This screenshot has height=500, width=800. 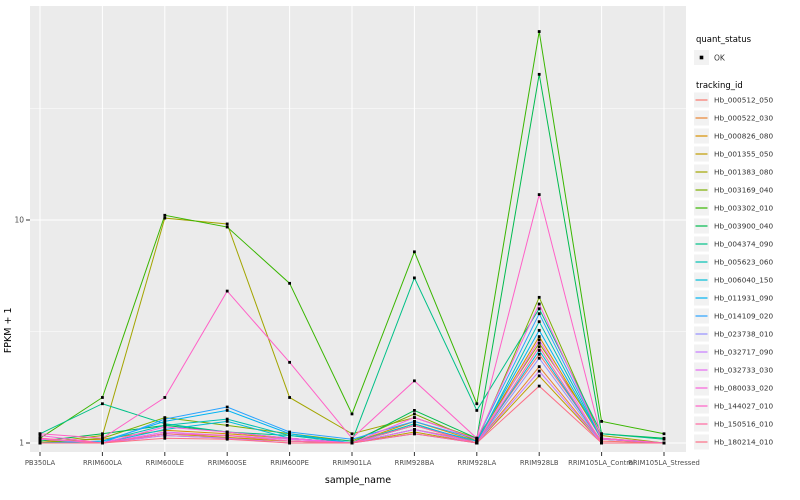 What do you see at coordinates (744, 244) in the screenshot?
I see `legend-label-tracking-id: Hb_004374_090` at bounding box center [744, 244].